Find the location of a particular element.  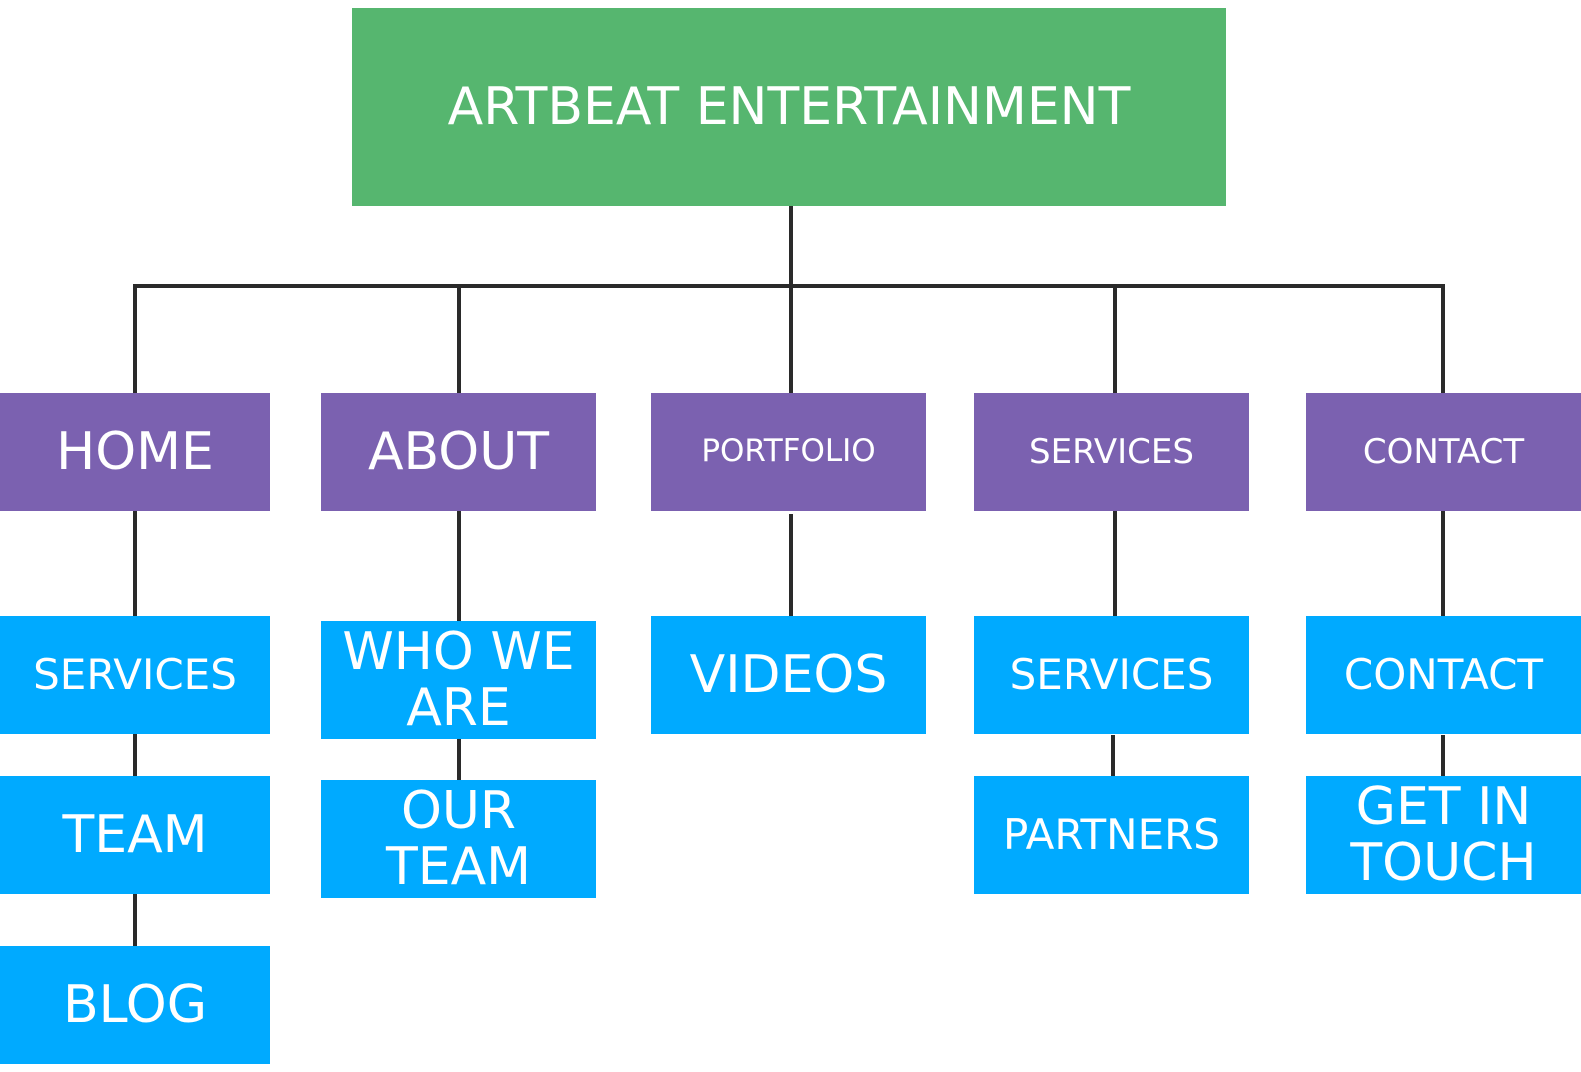

category-contact: CONTACT is located at coordinates (1443, 452).